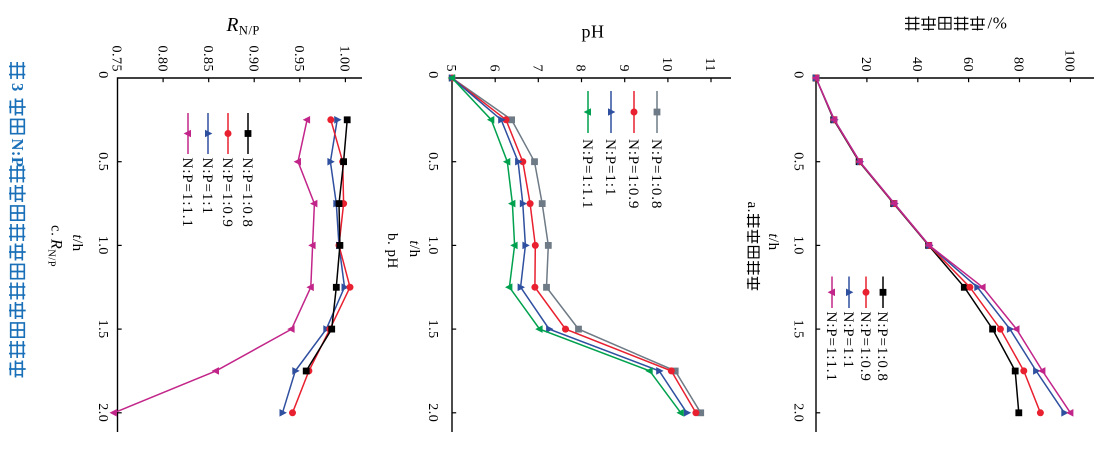 The width and height of the screenshot is (1096, 451). I want to click on svg-text: a., so click(752, 207).